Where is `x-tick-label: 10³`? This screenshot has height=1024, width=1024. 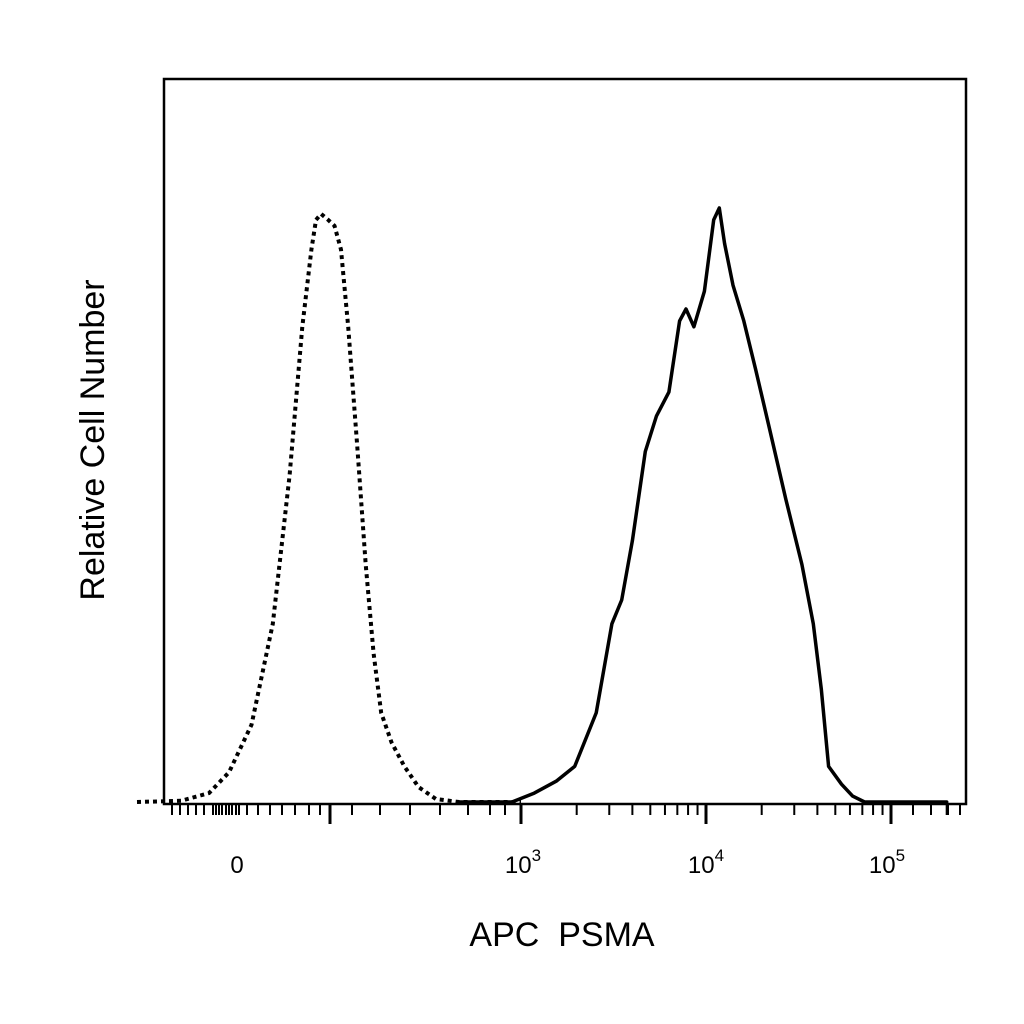
x-tick-label: 10³ is located at coordinates (523, 862).